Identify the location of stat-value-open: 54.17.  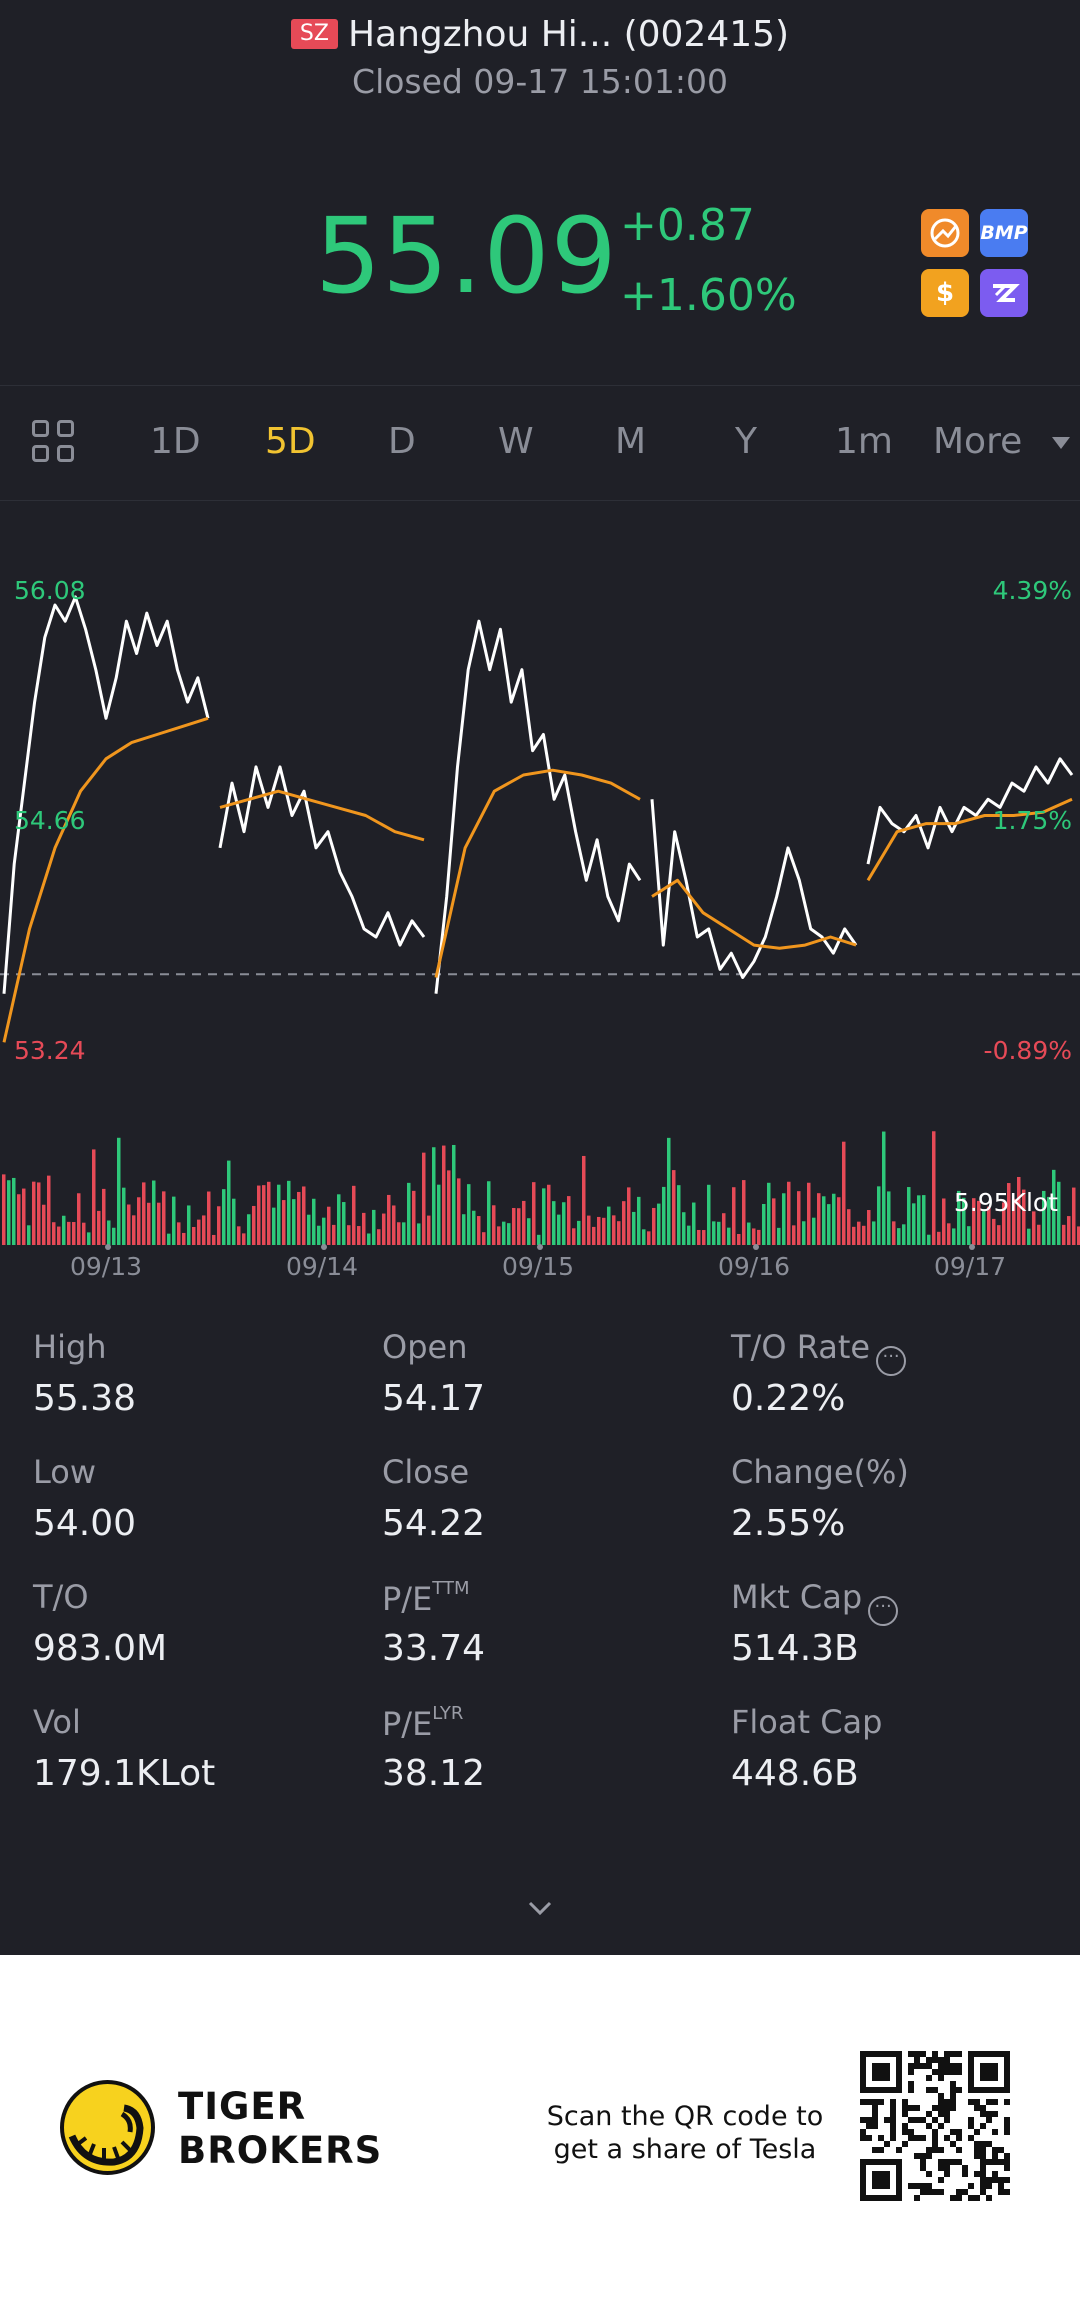
(434, 1398).